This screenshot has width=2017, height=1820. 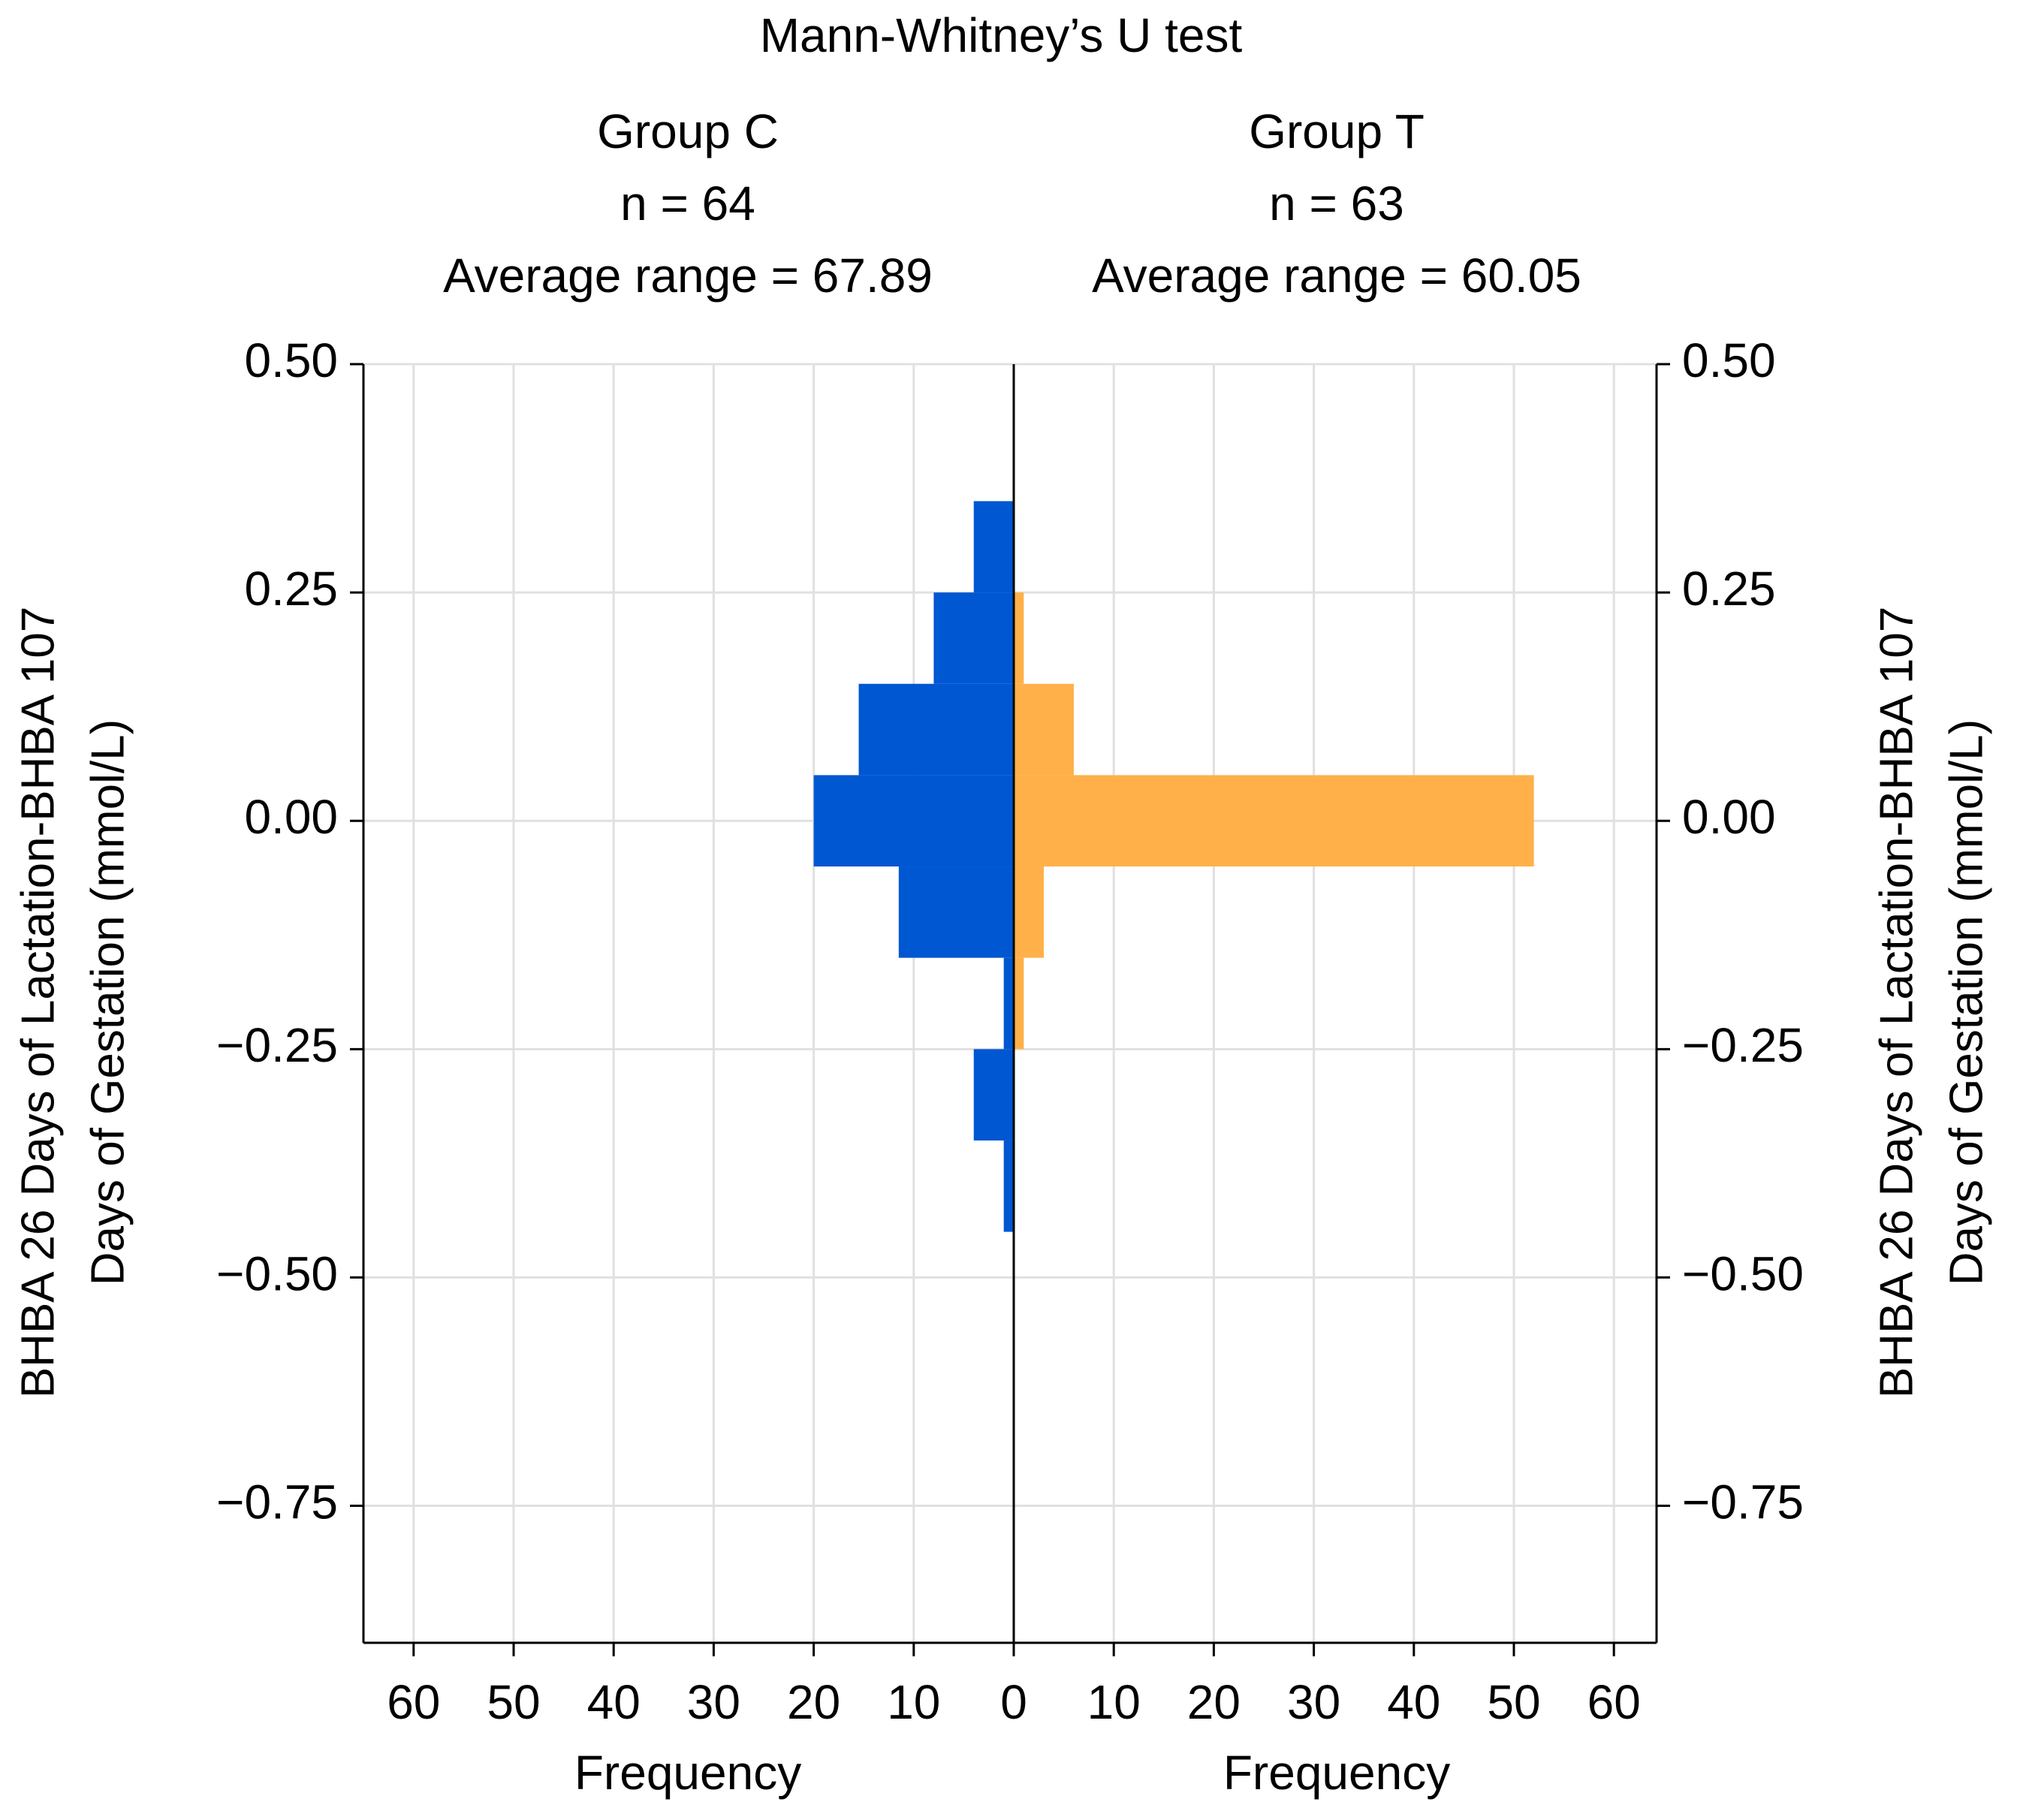 I want to click on y-axis-title-left-line1: BHBA 26 Days of Lactation-BHBA 107, so click(x=38, y=1003).